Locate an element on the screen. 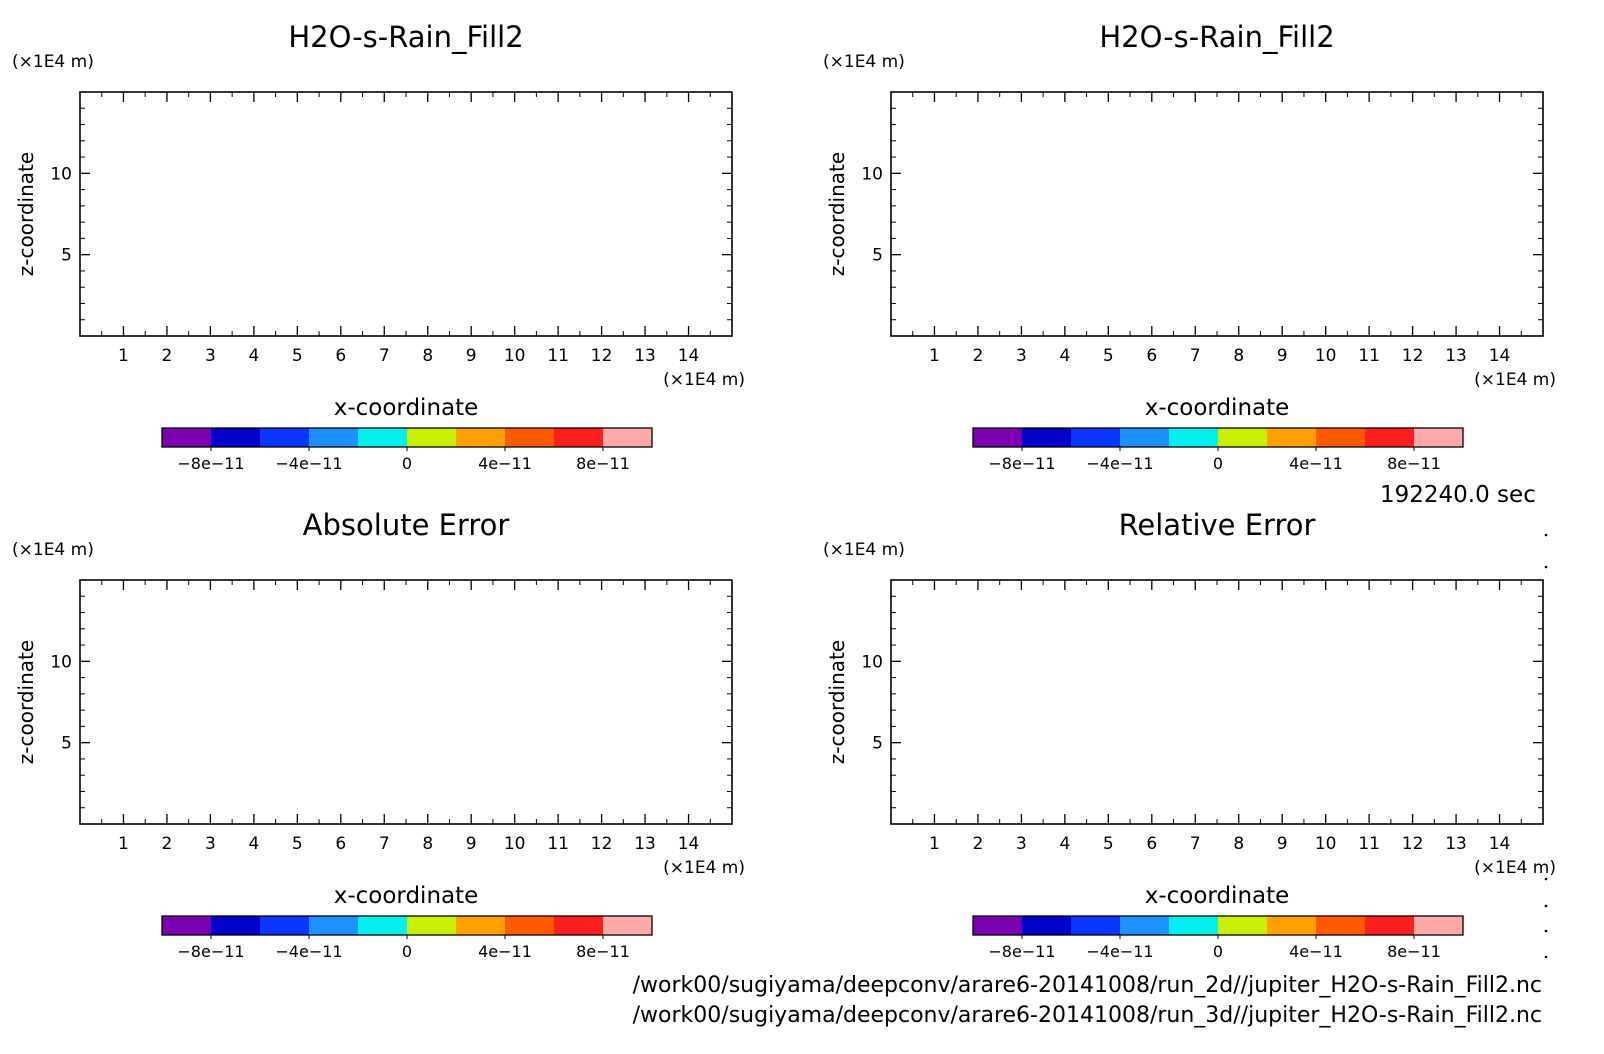 This screenshot has height=1054, width=1604. panel-title-relative-error: Relative Error is located at coordinates (1217, 525).